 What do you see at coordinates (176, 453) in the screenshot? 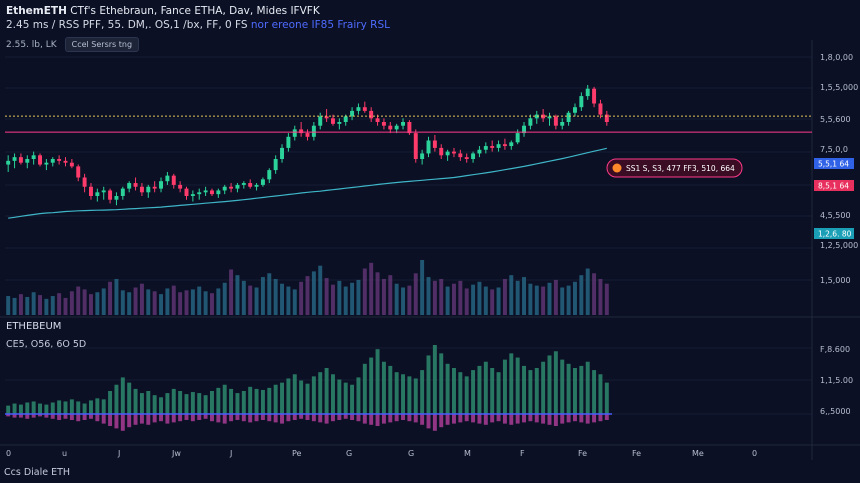
I see `x-axis-tick-label: Jw` at bounding box center [176, 453].